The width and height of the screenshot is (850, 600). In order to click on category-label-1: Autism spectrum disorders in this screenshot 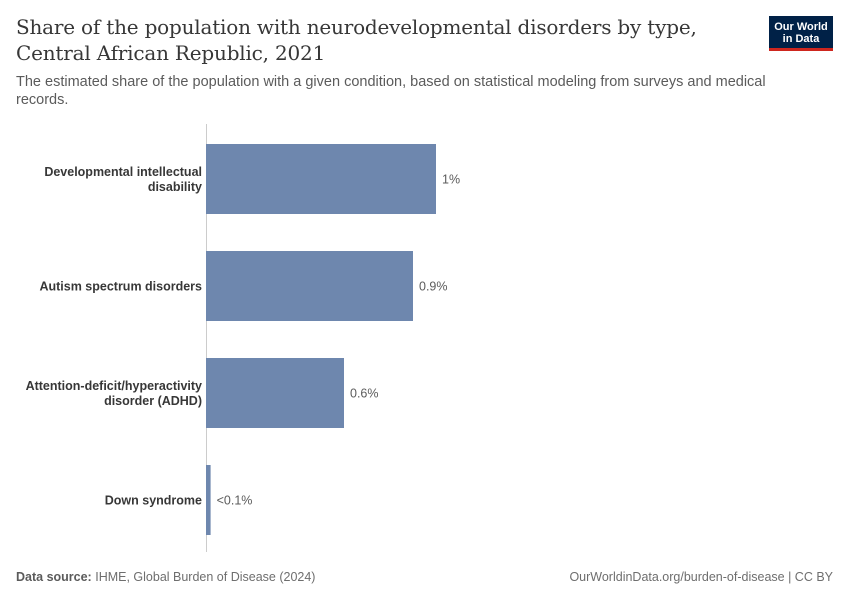, I will do `click(120, 287)`.